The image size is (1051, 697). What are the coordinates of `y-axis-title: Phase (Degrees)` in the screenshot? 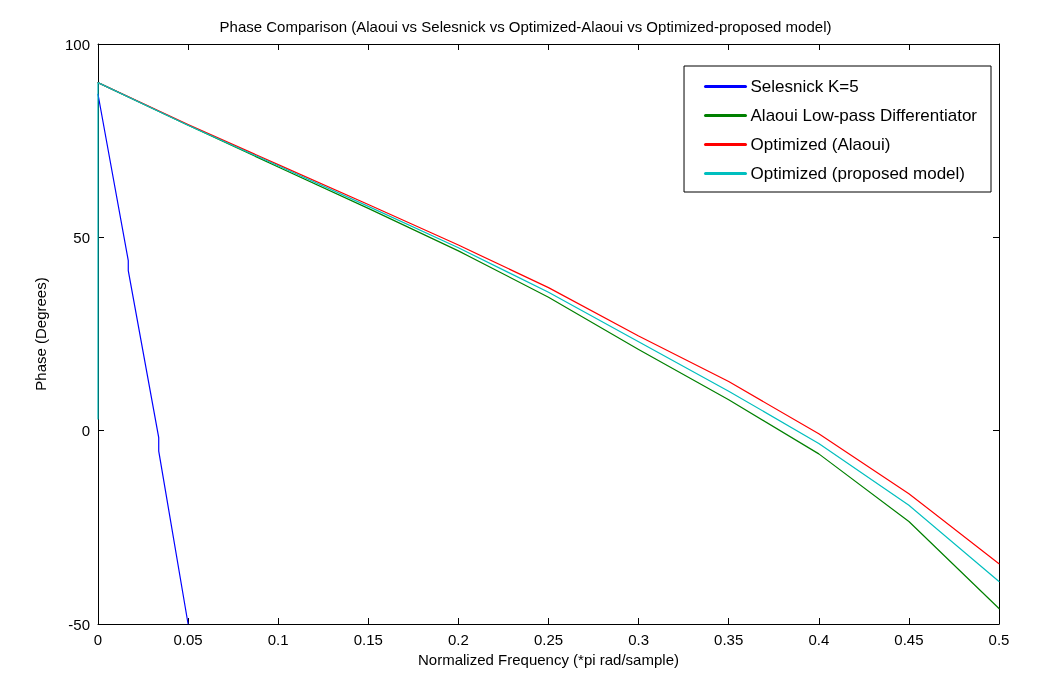 It's located at (40, 334).